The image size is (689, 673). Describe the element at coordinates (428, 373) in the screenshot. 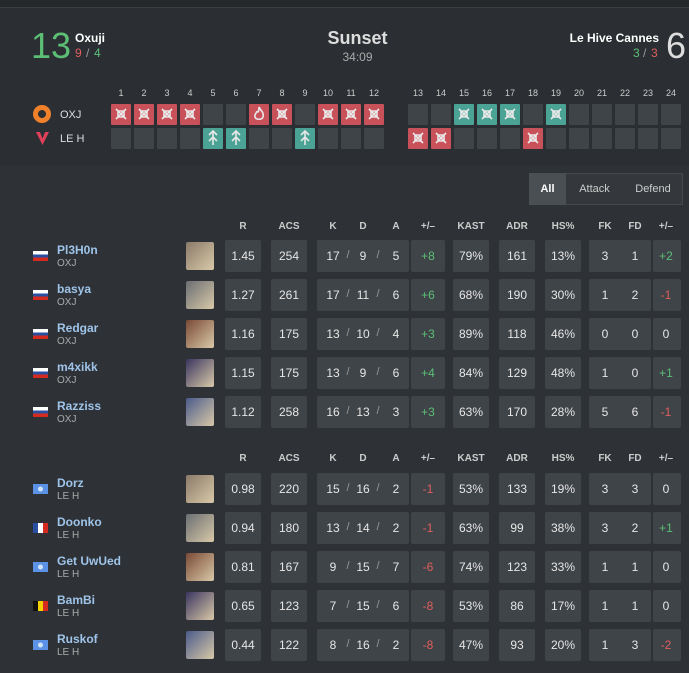

I see `stat-value: +4` at that location.